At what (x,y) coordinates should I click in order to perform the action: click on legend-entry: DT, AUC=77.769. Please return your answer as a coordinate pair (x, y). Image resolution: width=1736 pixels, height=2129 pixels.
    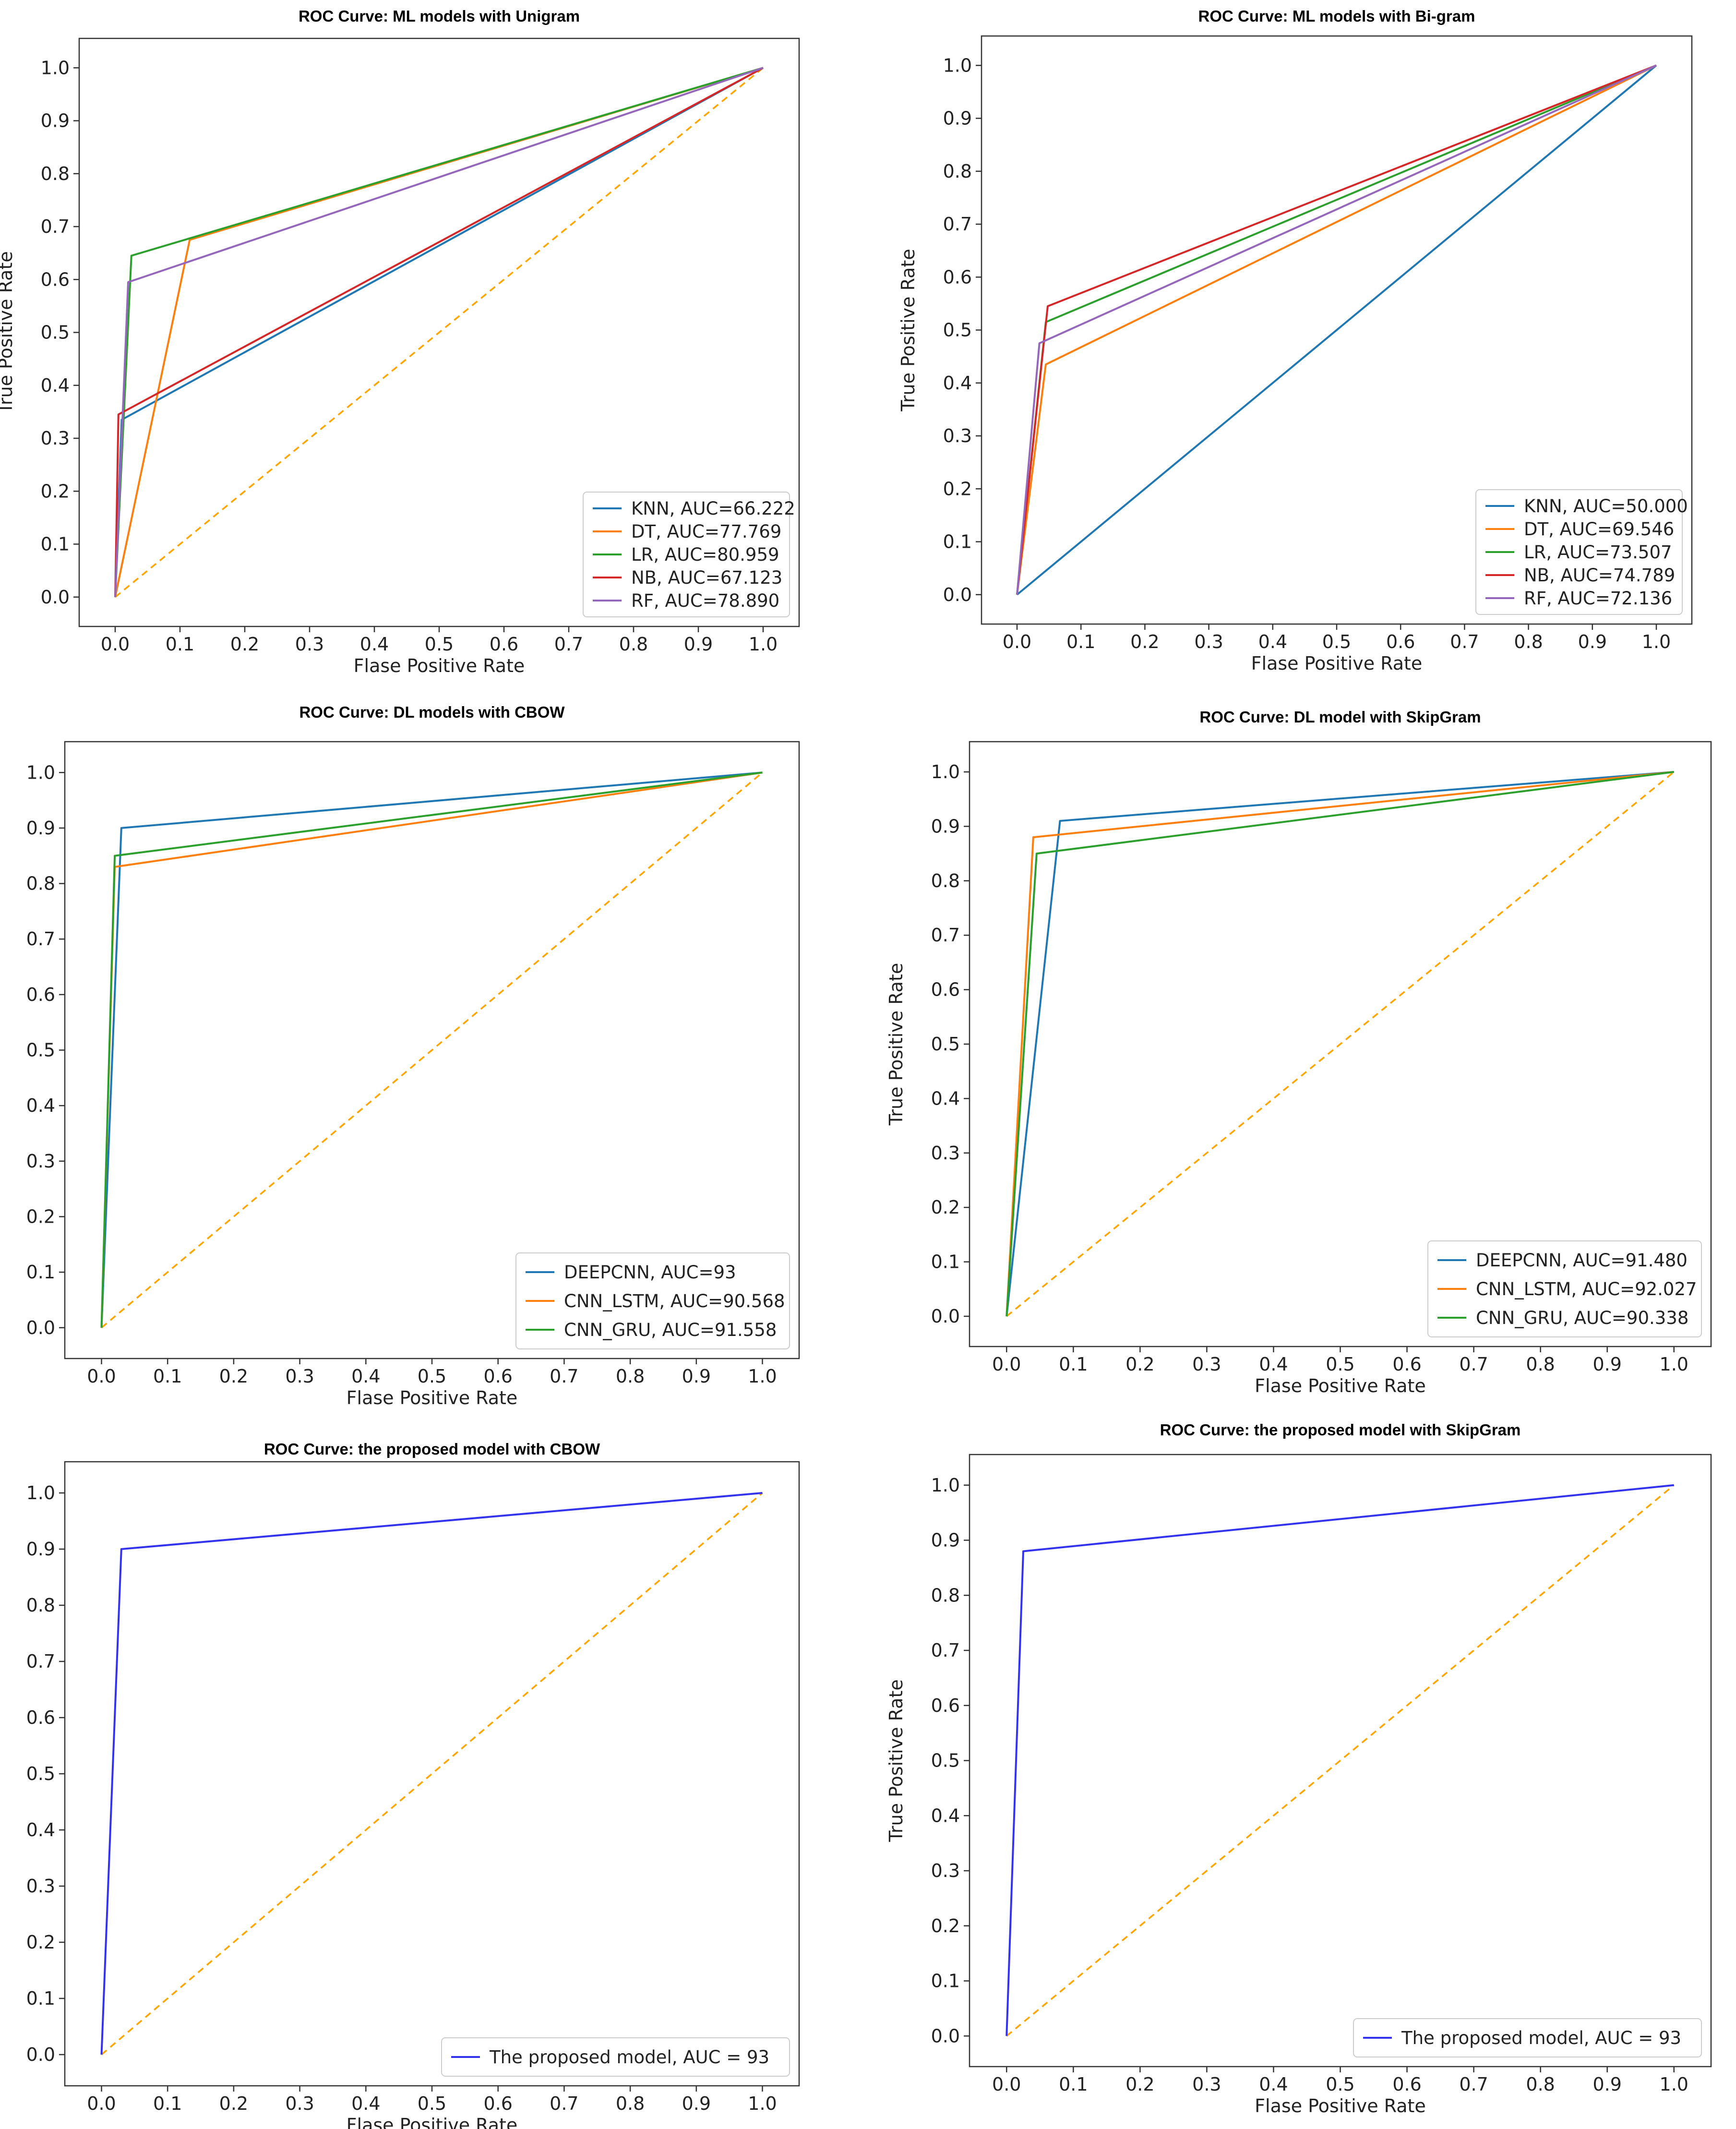
    Looking at the image, I should click on (706, 531).